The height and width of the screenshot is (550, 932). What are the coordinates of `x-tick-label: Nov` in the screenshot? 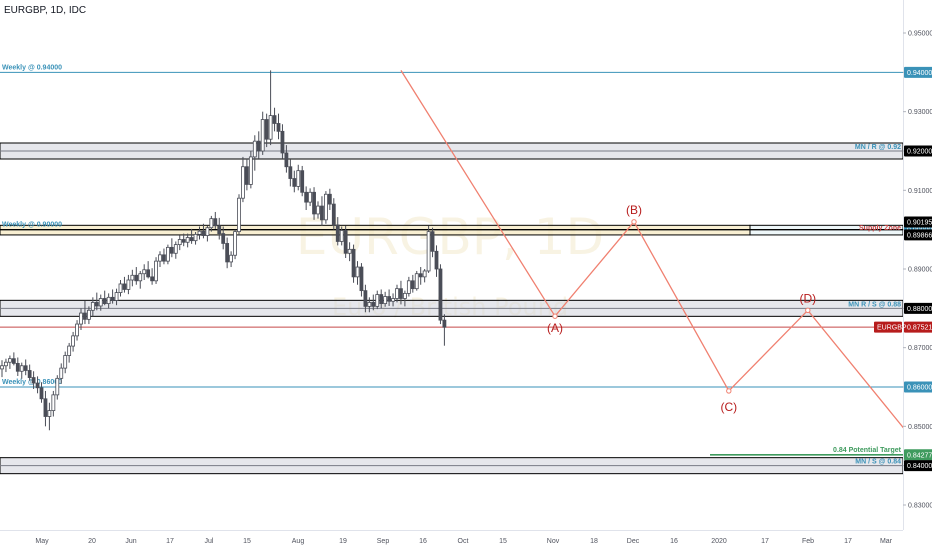 It's located at (553, 541).